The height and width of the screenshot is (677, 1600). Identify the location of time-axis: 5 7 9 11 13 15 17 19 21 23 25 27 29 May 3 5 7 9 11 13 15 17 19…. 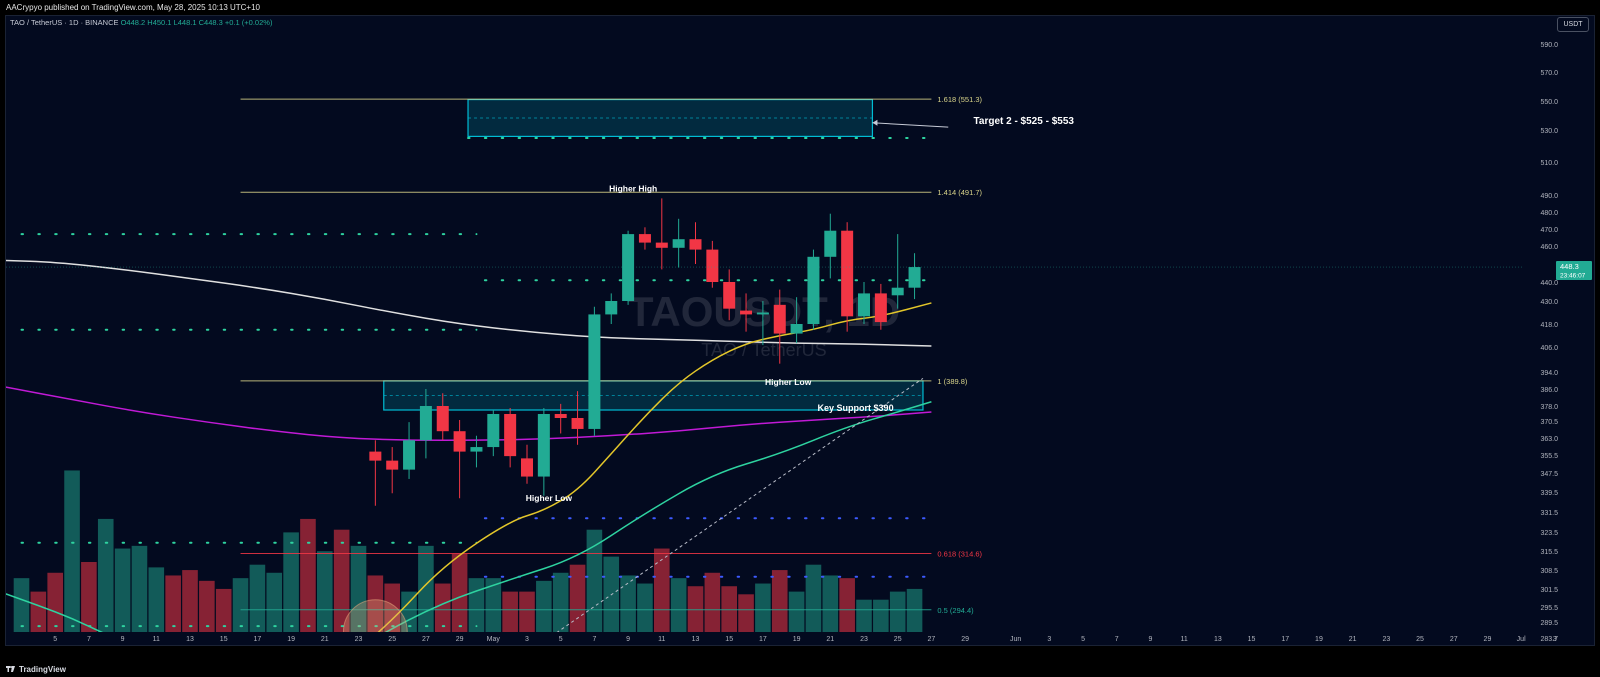
(805, 639).